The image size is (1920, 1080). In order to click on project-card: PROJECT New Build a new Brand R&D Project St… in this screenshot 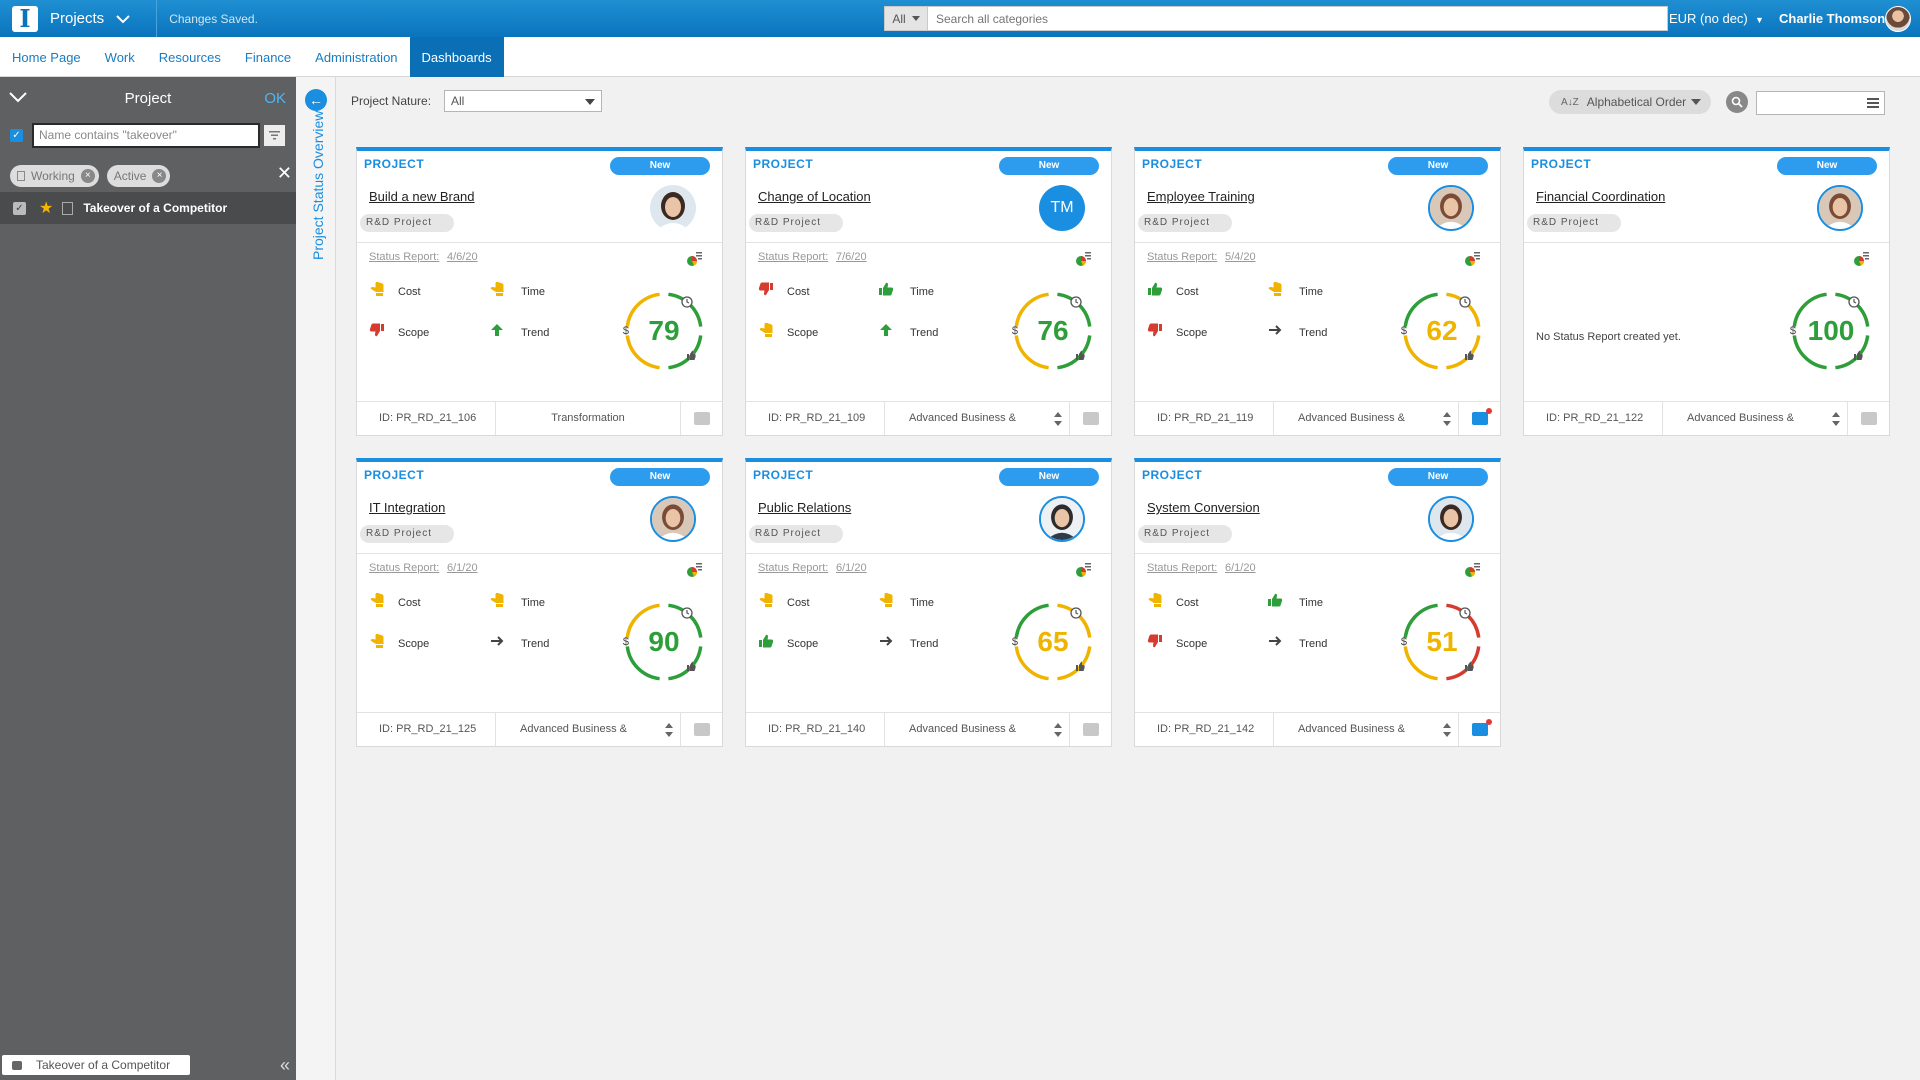, I will do `click(539, 291)`.